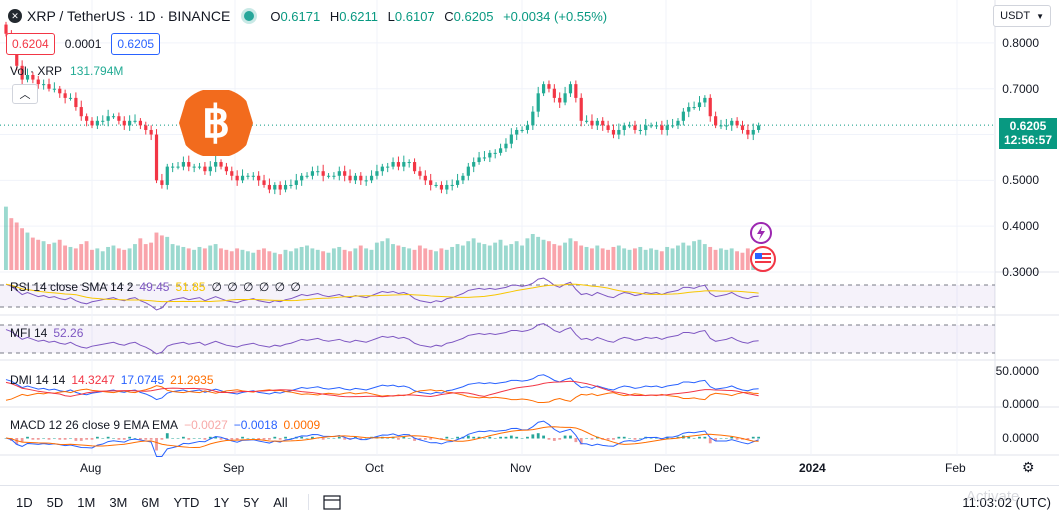 This screenshot has height=518, width=1059. Describe the element at coordinates (1028, 467) in the screenshot. I see `gear-icon: ⚙` at that location.